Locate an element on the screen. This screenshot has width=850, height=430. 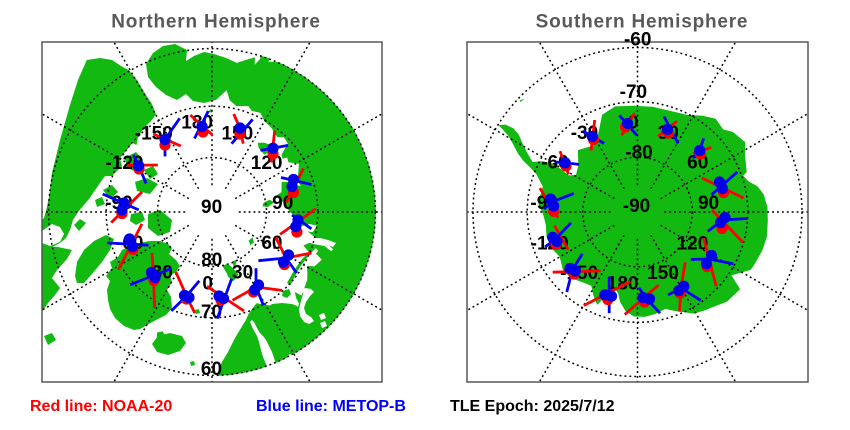
svg-text: TLE Epoch: 2025/7/12 is located at coordinates (532, 406).